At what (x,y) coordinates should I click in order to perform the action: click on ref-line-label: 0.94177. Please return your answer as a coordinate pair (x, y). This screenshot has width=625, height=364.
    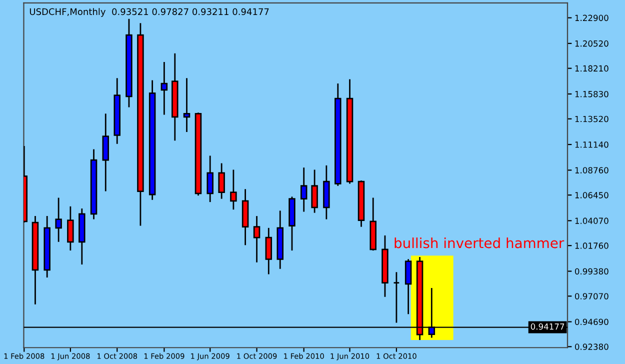
    Looking at the image, I should click on (547, 326).